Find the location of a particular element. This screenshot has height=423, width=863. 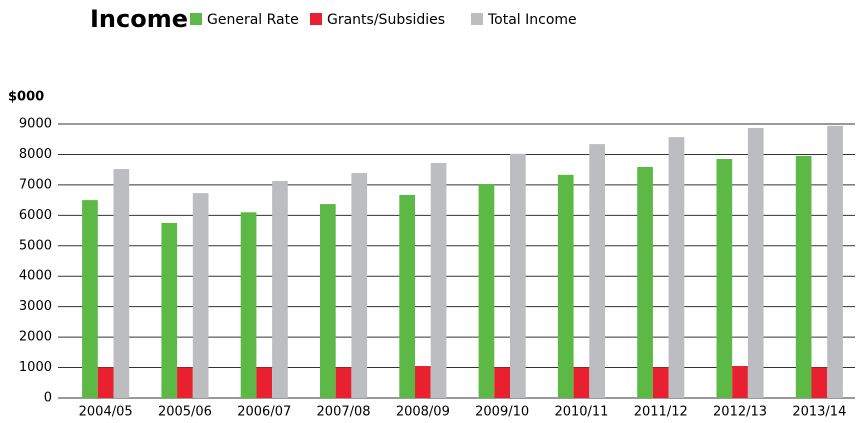

y-tick-label: 0 is located at coordinates (48, 398).